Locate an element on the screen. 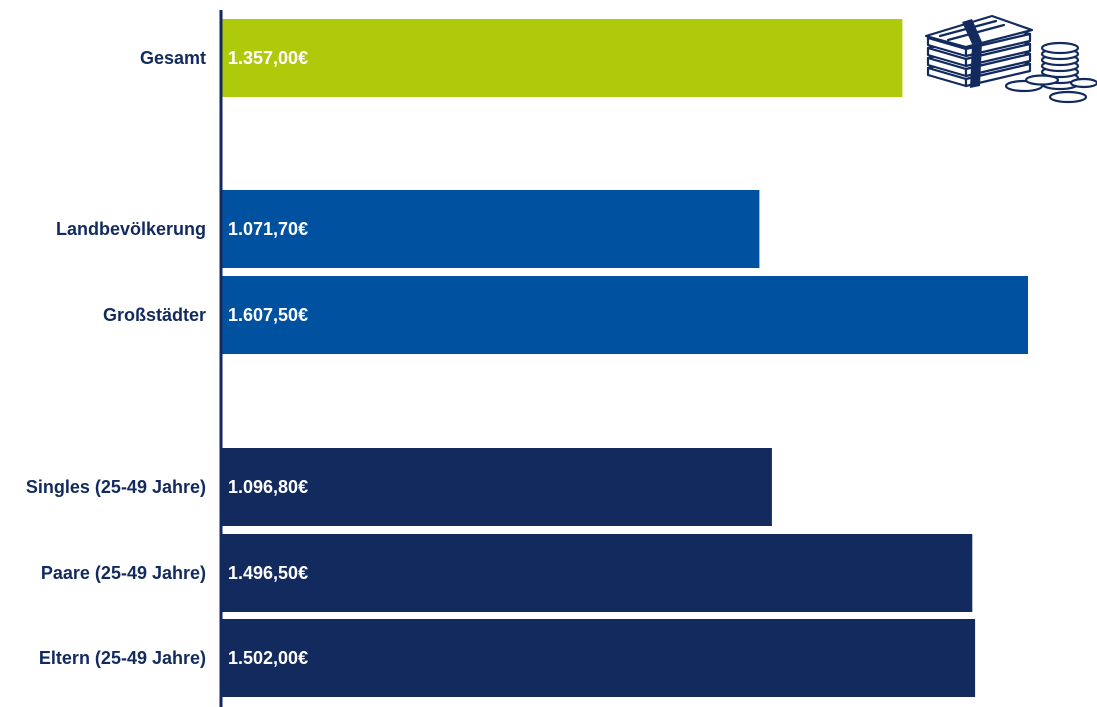 The image size is (1097, 707). category-label: Gesamt is located at coordinates (173, 58).